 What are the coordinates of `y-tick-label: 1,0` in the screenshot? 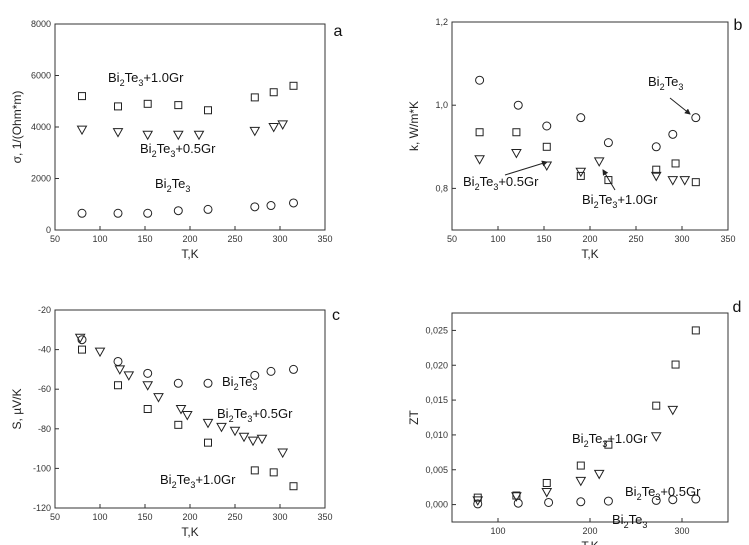 It's located at (441, 105).